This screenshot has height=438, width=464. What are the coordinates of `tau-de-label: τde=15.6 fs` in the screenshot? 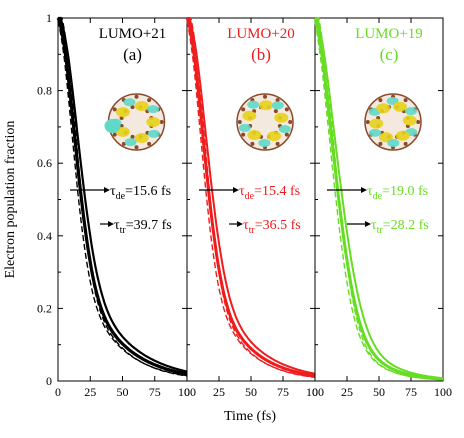 It's located at (140, 193).